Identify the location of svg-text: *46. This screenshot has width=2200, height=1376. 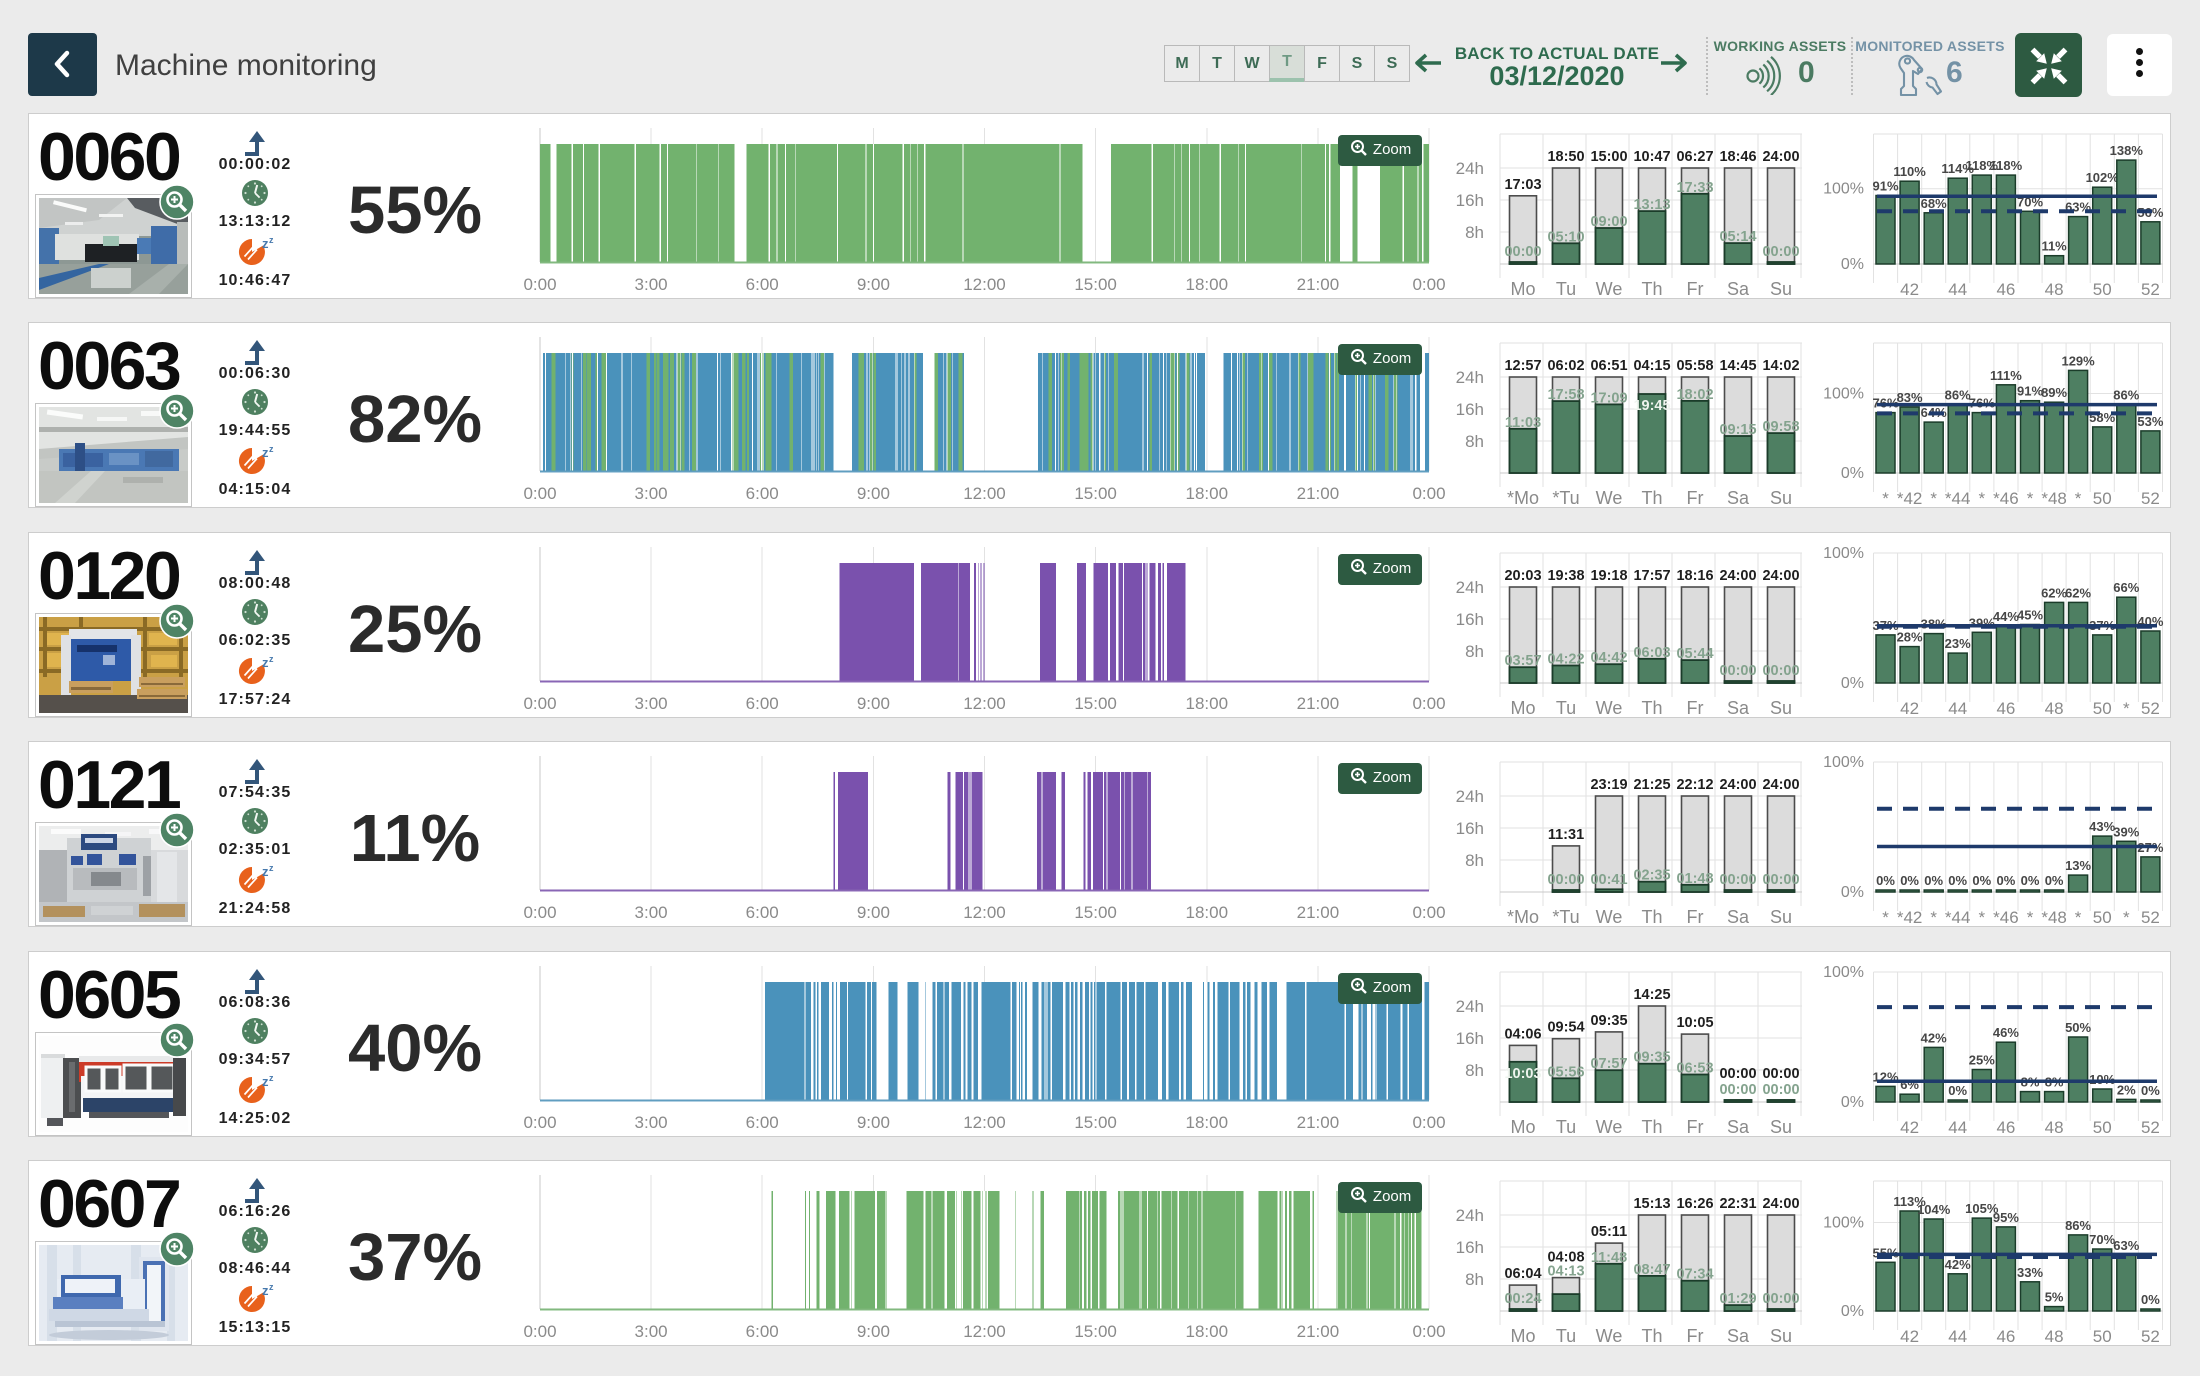
(2006, 917).